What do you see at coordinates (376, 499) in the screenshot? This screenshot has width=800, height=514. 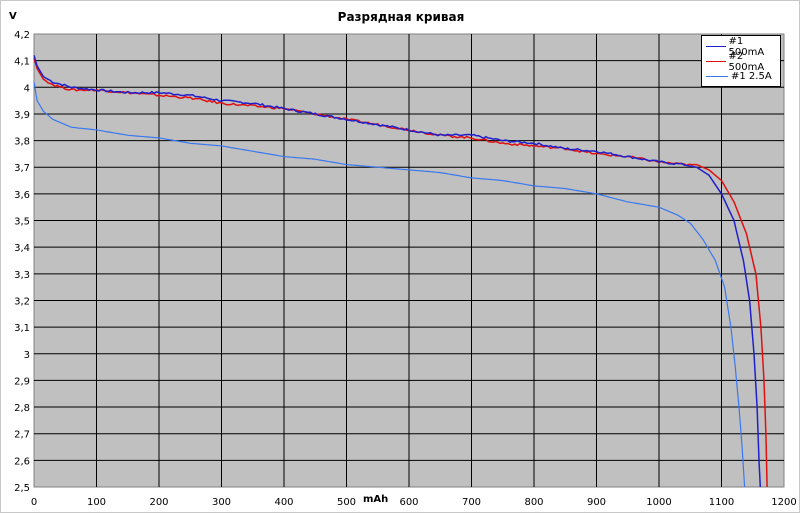 I see `x-axis-unit-label: mAh` at bounding box center [376, 499].